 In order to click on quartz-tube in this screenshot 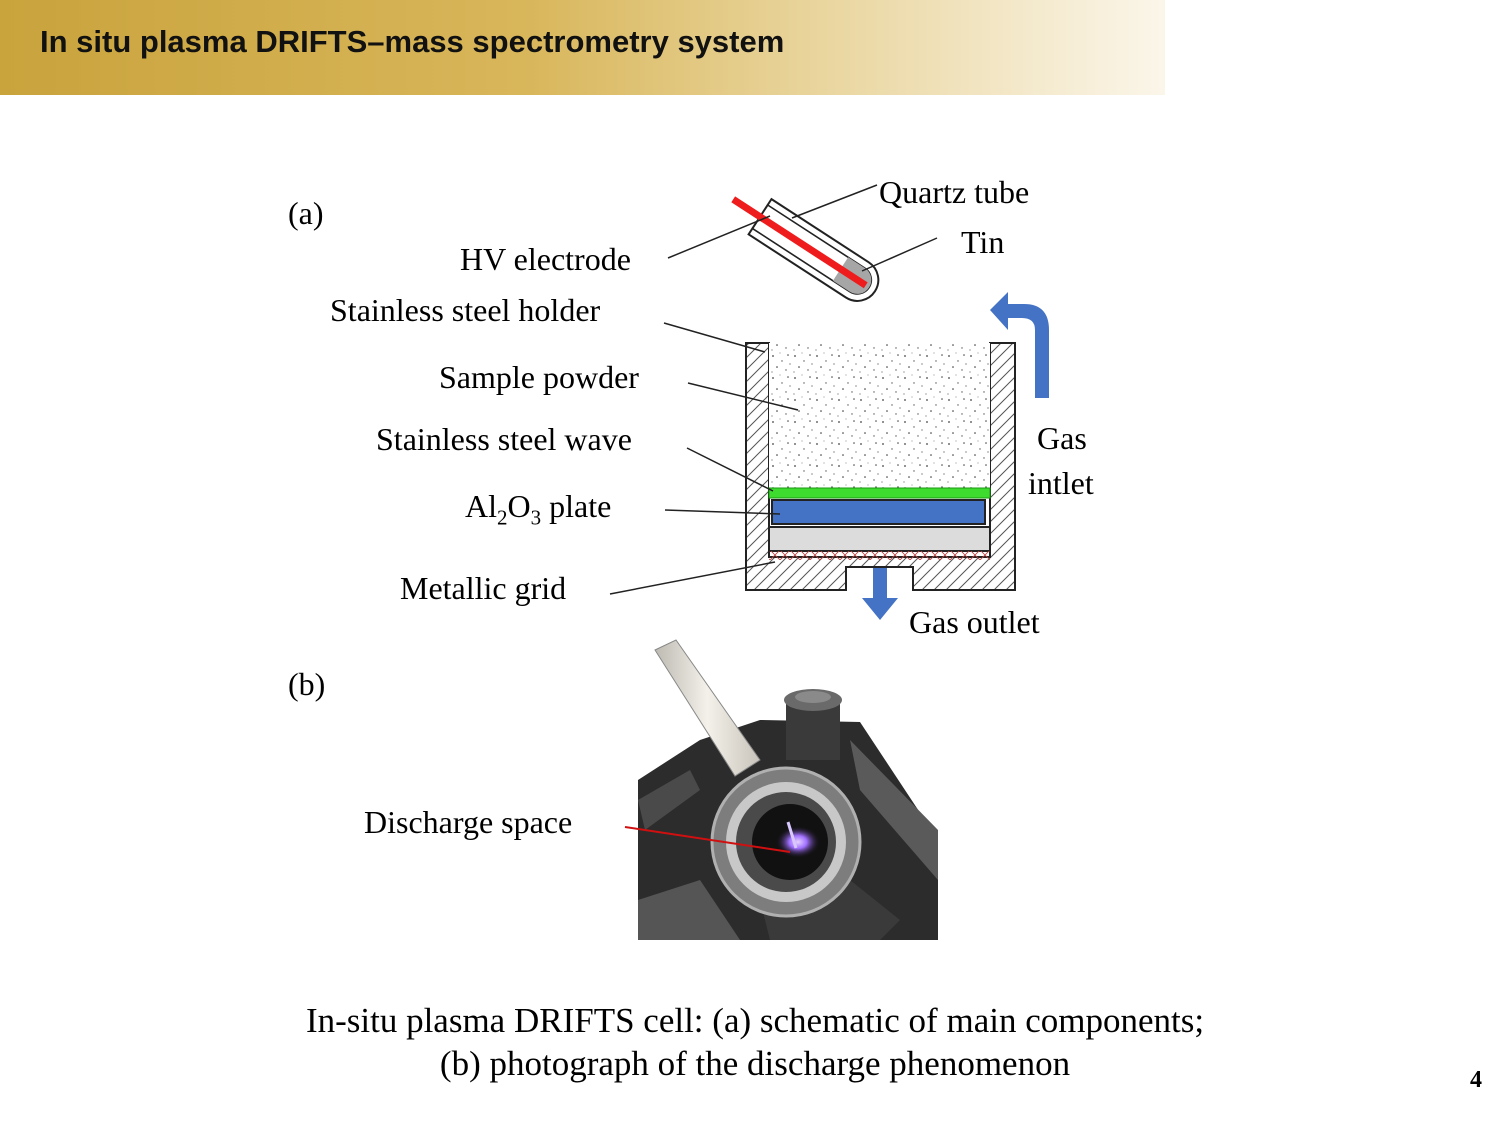, I will do `click(805, 249)`.